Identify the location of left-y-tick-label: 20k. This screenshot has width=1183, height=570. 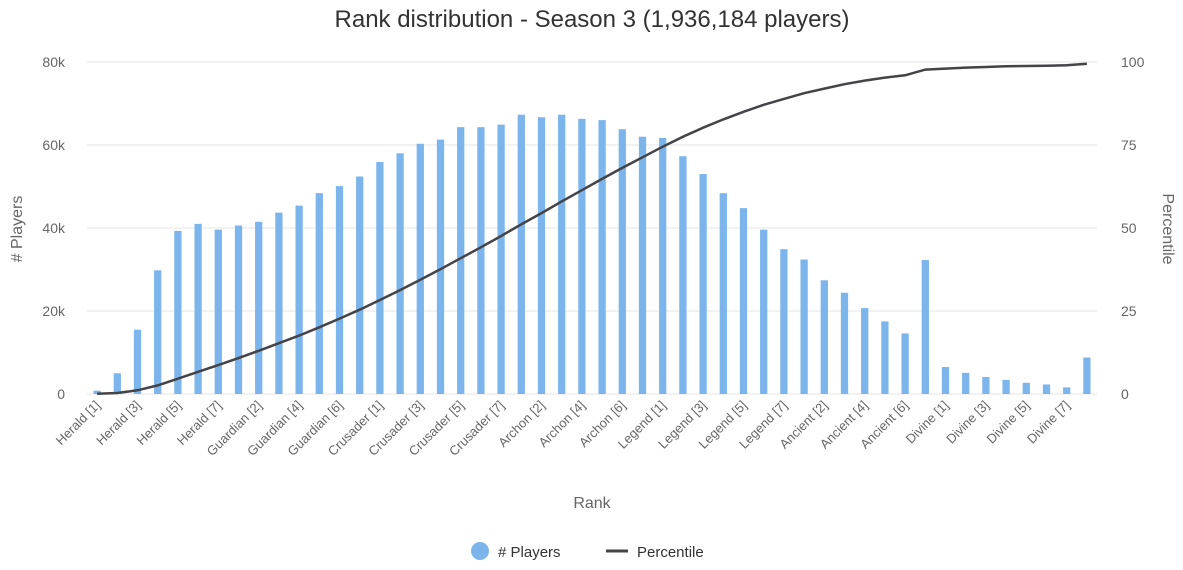
(54, 311).